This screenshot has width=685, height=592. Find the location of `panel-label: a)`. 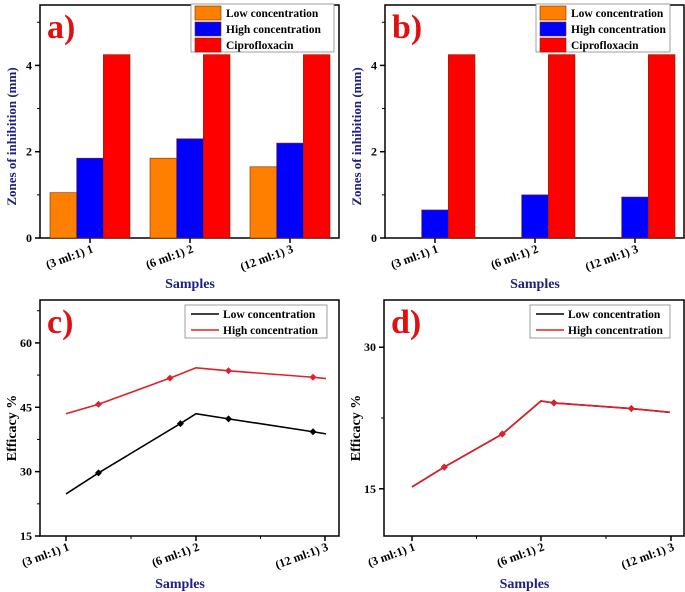

panel-label: a) is located at coordinates (61, 27).